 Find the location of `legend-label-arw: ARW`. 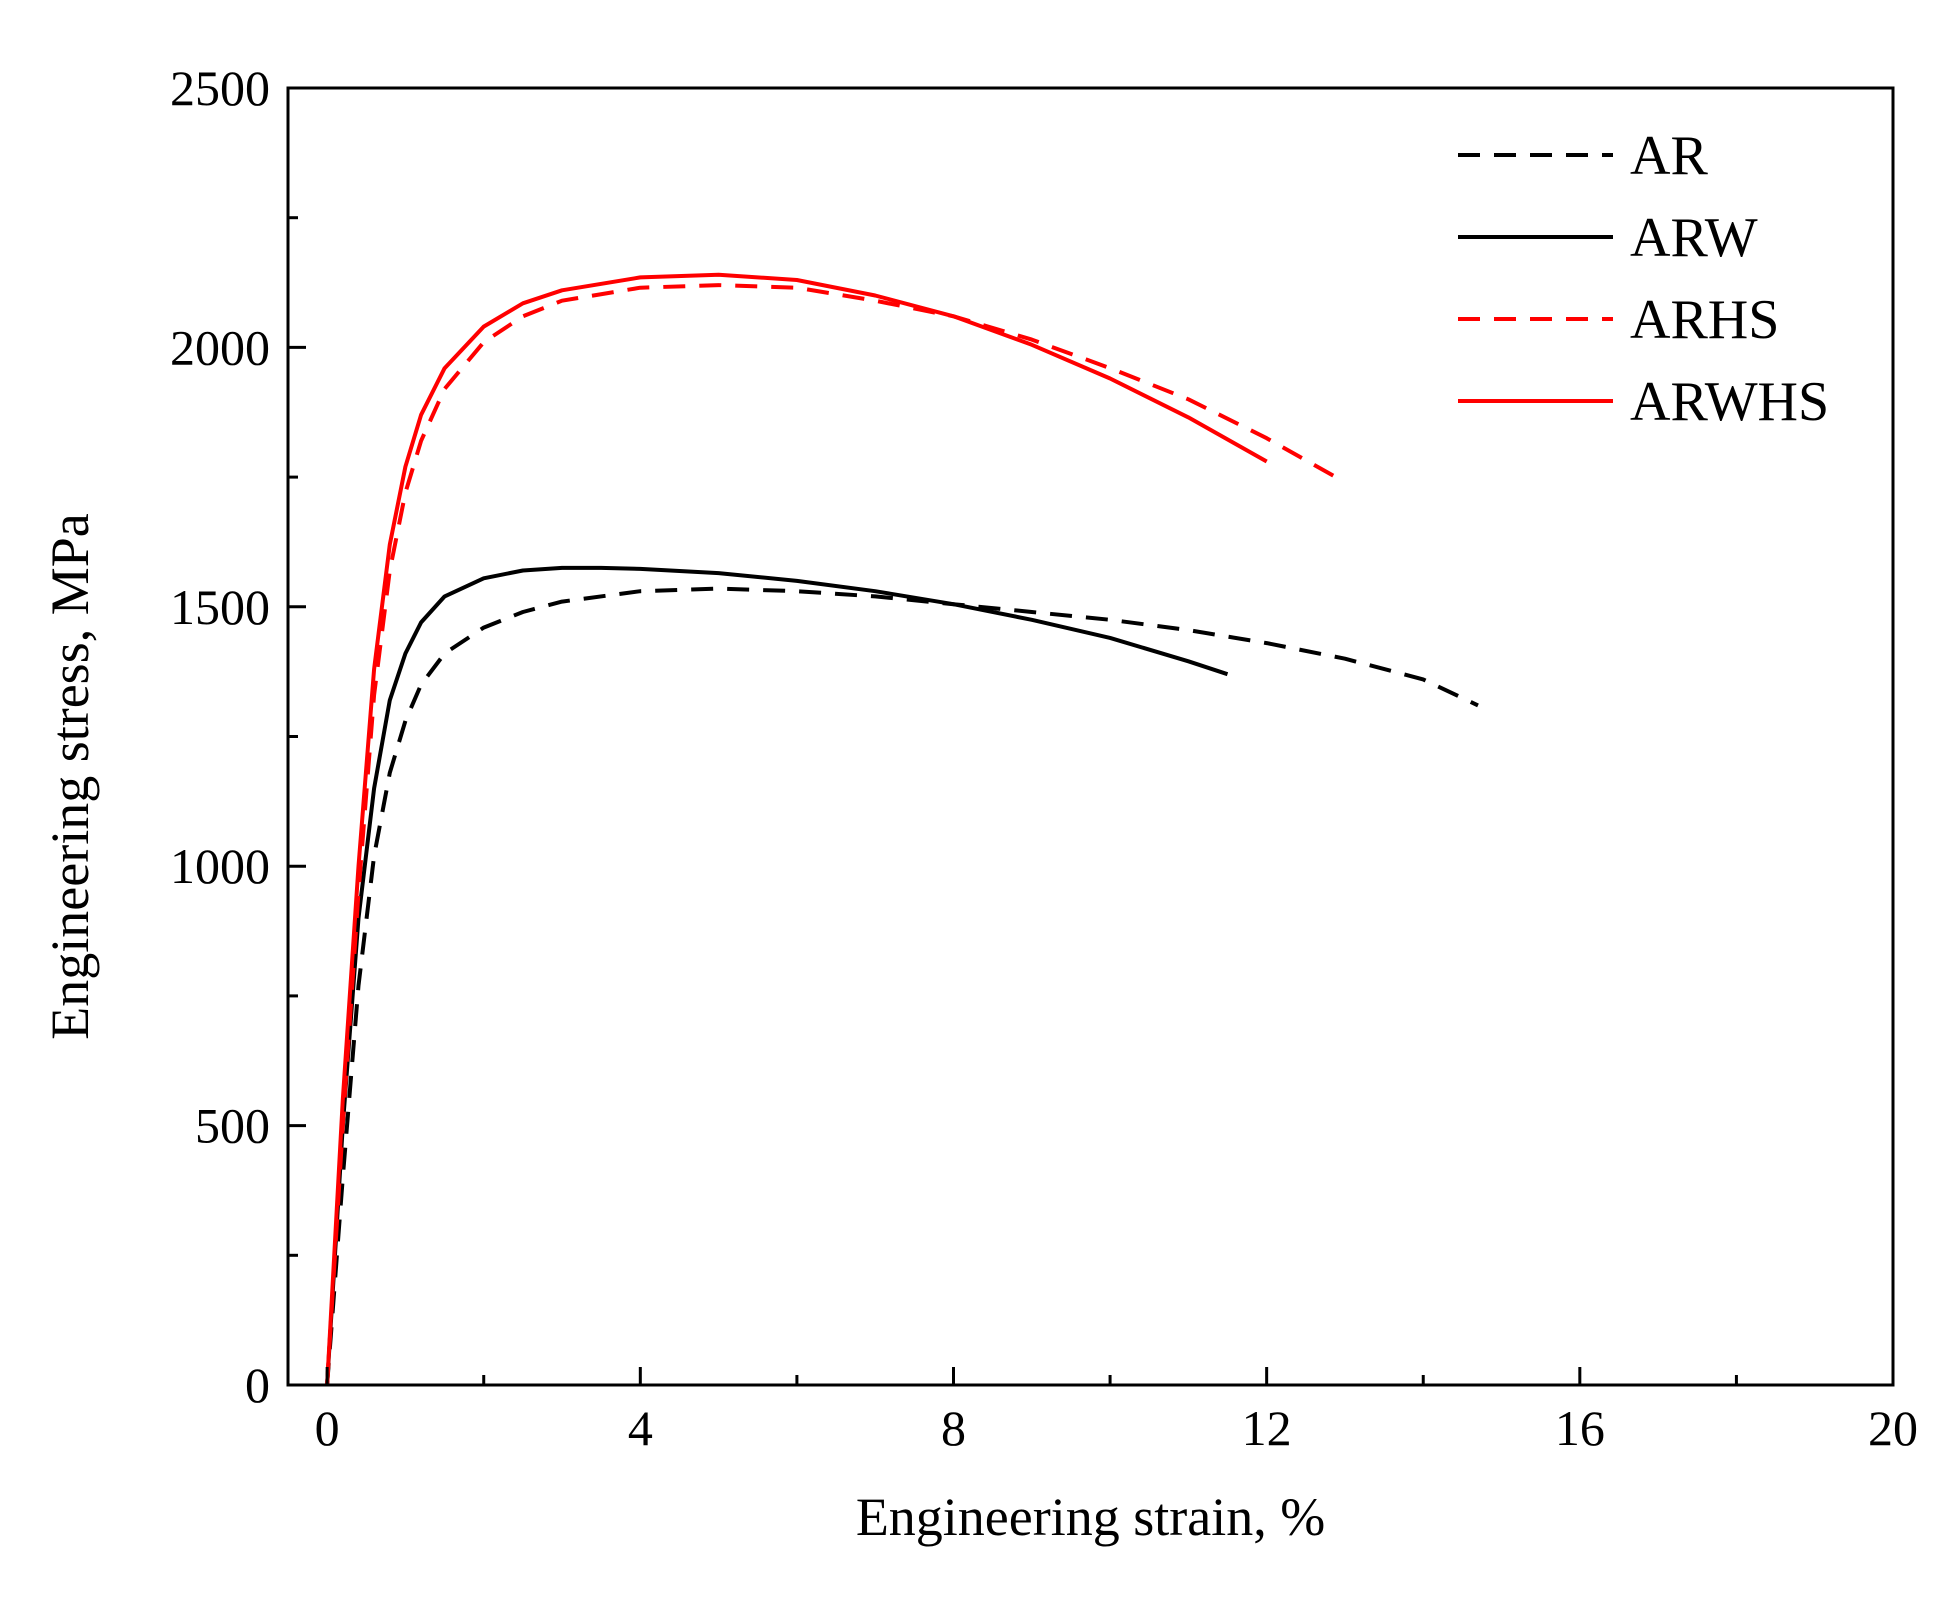

legend-label-arw: ARW is located at coordinates (1694, 238).